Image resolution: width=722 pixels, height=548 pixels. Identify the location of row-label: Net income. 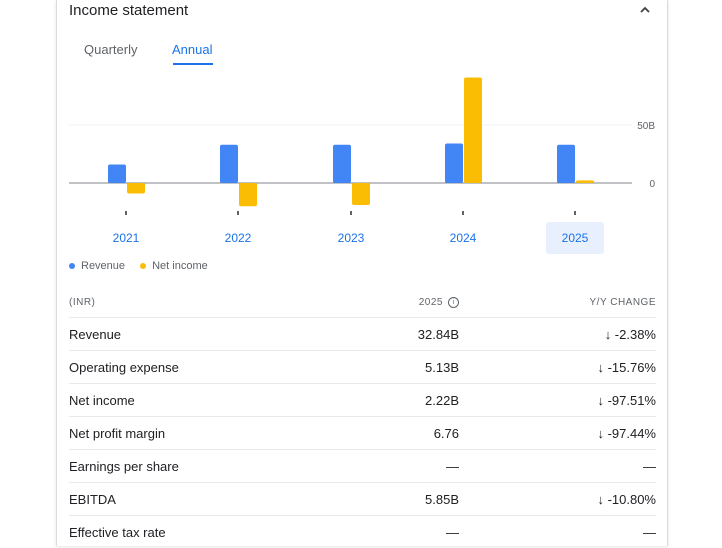
(209, 400).